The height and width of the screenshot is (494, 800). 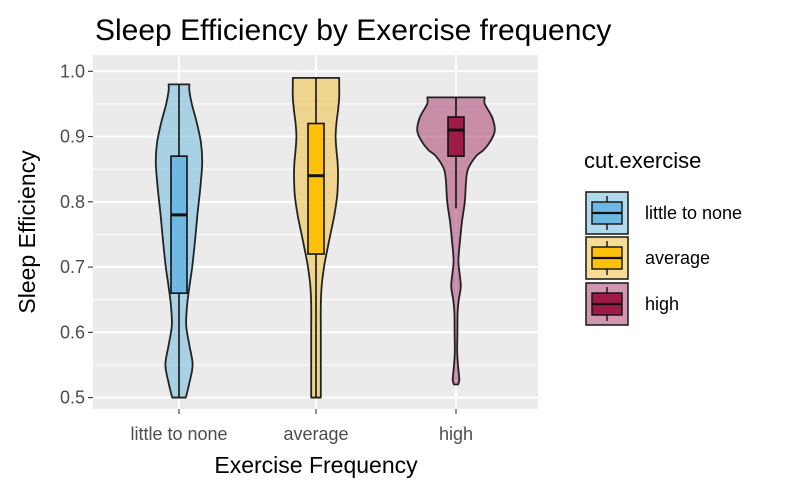 I want to click on y-tick-label: 0.7, so click(x=72, y=267).